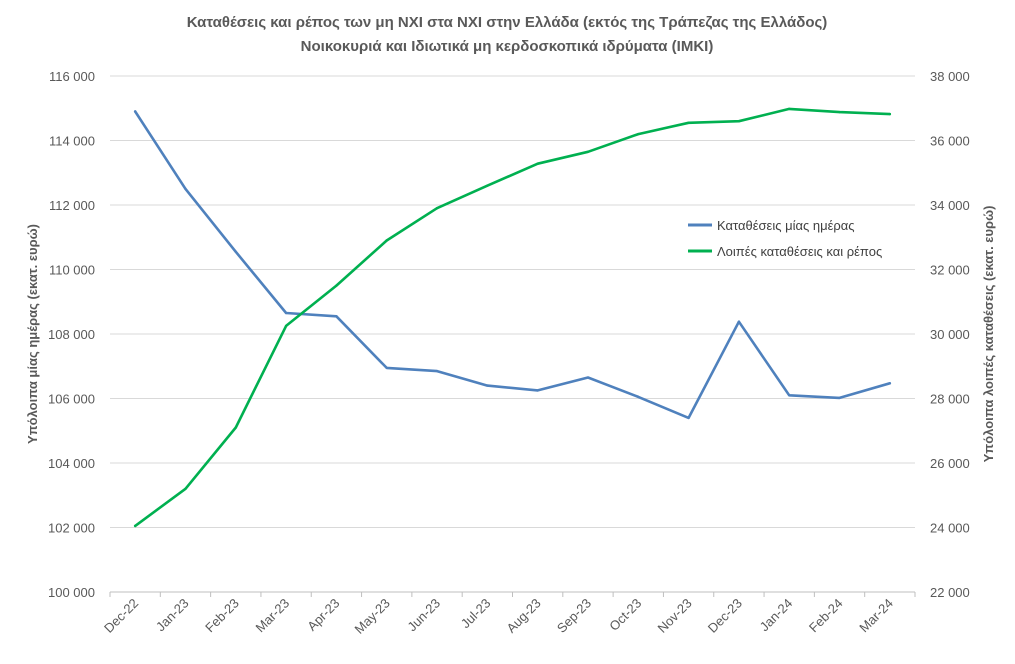 Image resolution: width=1015 pixels, height=664 pixels. What do you see at coordinates (950, 205) in the screenshot?
I see `right-tick-label: 34 000` at bounding box center [950, 205].